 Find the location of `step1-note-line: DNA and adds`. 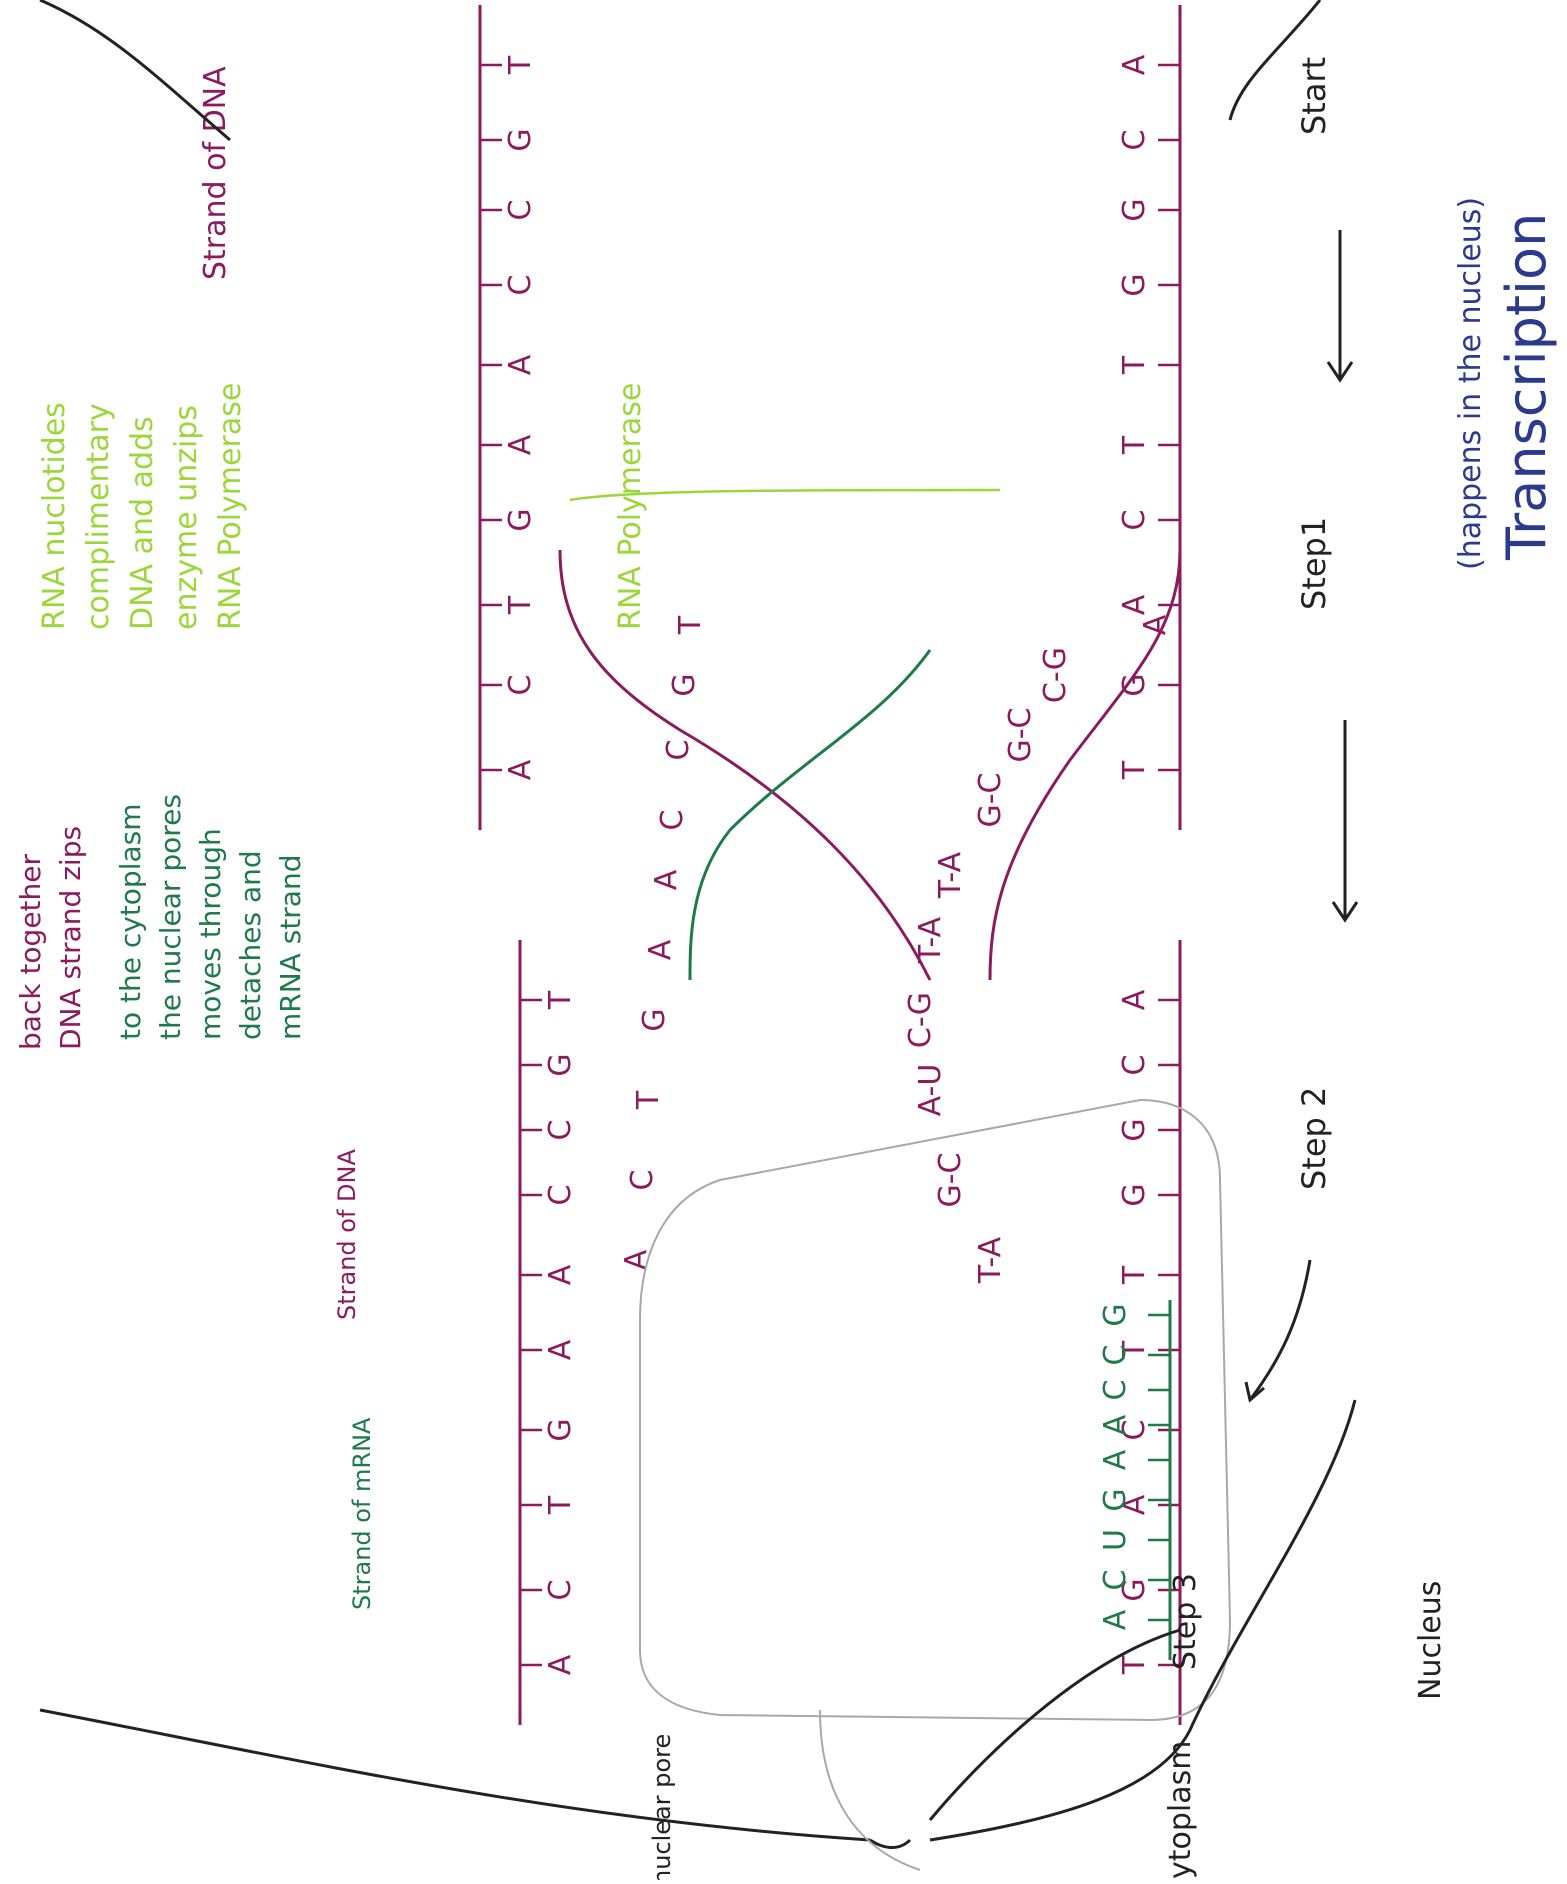

step1-note-line: DNA and adds is located at coordinates (142, 523).